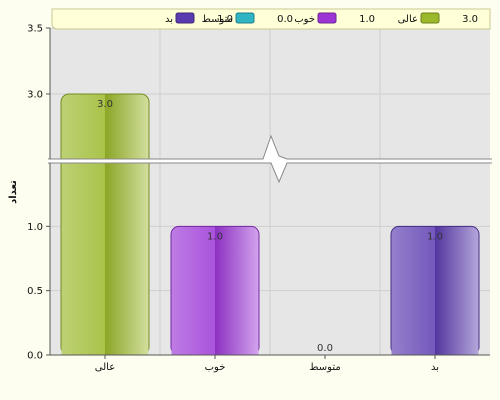  Describe the element at coordinates (35, 29) in the screenshot. I see `y-tick-label: 3.5` at that location.